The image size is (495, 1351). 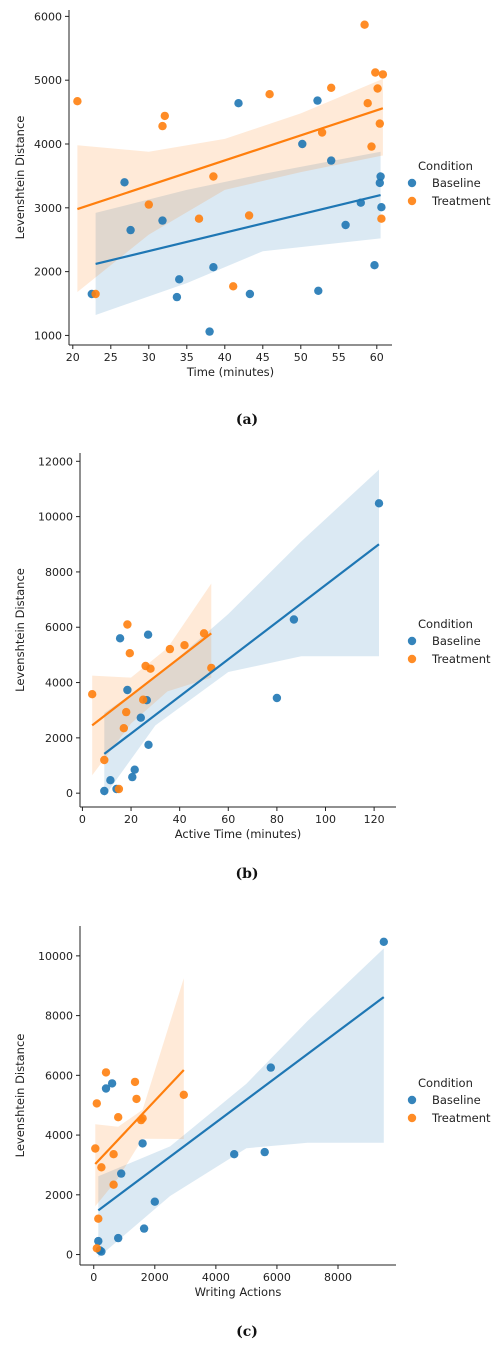 I want to click on y-tick-label: 4000, so click(x=59, y=683).